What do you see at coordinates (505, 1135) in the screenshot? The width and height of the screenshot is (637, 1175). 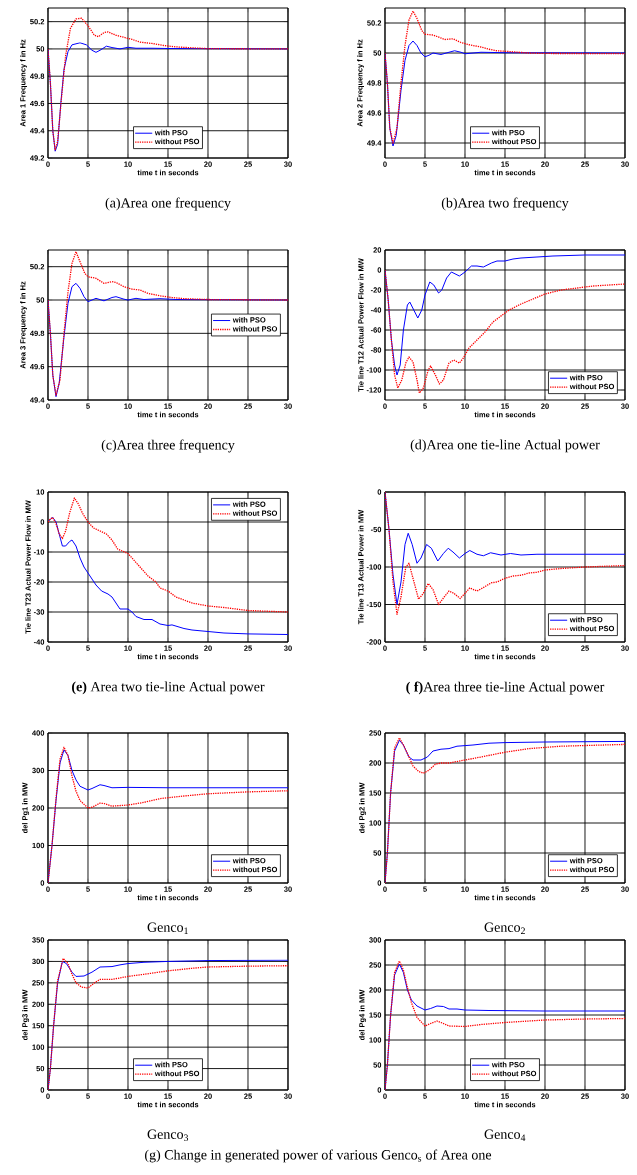 I see `text: Genco$_{4}$` at bounding box center [505, 1135].